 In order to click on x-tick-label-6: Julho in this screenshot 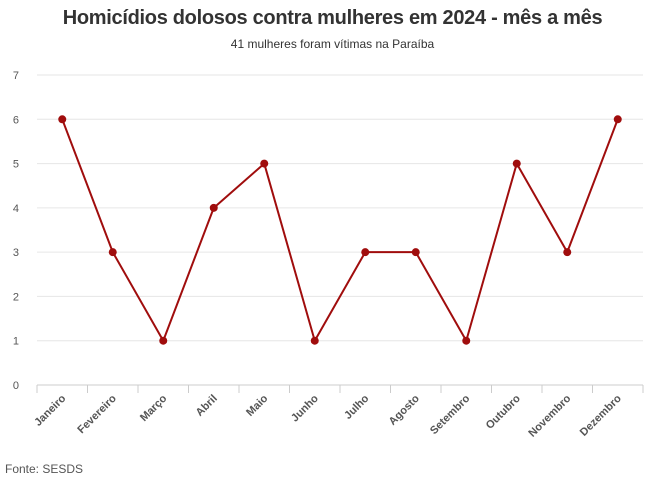, I will do `click(356, 406)`.